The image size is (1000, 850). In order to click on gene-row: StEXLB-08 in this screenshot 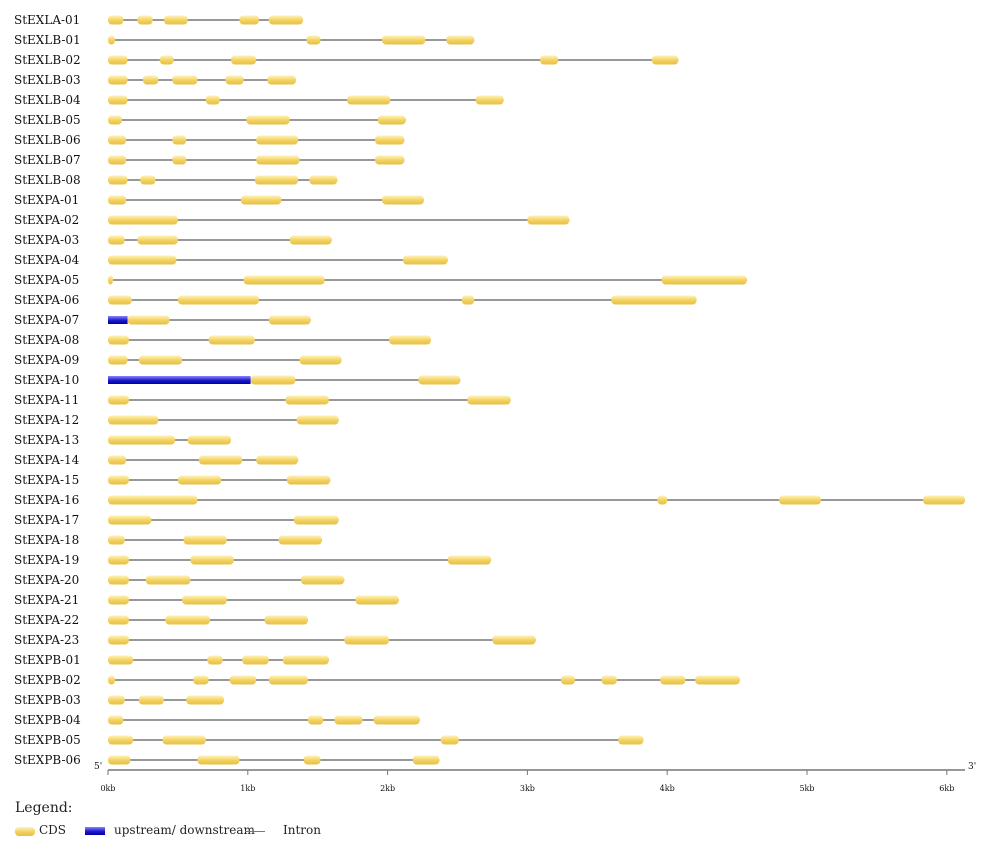, I will do `click(176, 180)`.